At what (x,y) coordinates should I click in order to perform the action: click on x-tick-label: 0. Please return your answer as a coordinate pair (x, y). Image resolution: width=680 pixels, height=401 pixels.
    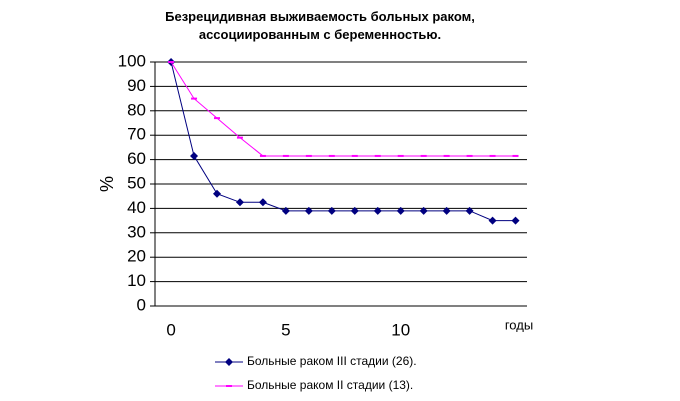
    Looking at the image, I should click on (170, 329).